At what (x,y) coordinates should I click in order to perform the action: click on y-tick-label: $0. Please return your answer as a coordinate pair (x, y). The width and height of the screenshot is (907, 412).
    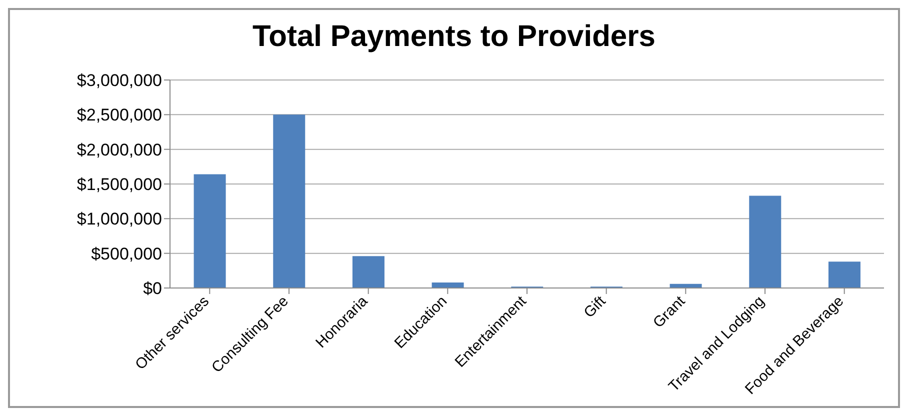
    Looking at the image, I should click on (152, 288).